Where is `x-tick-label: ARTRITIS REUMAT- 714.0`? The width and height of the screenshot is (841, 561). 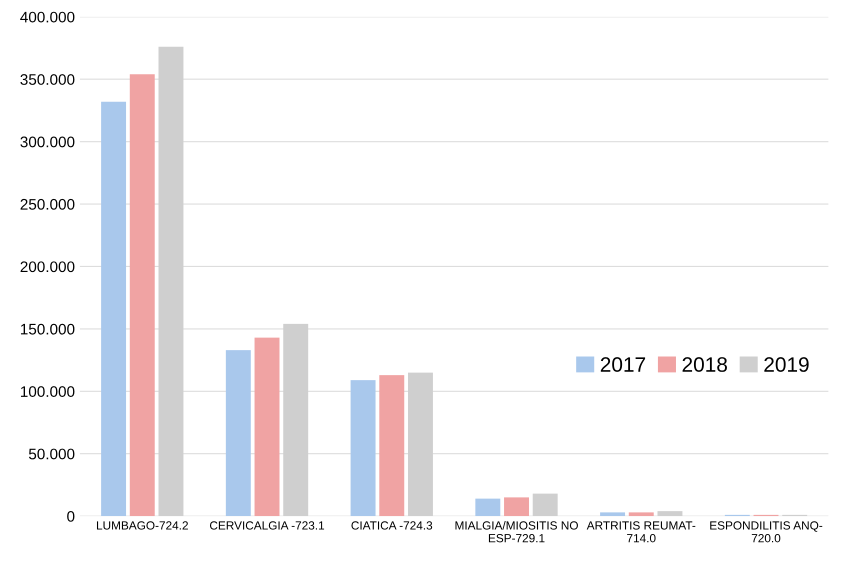
x-tick-label: ARTRITIS REUMAT- 714.0 is located at coordinates (641, 531).